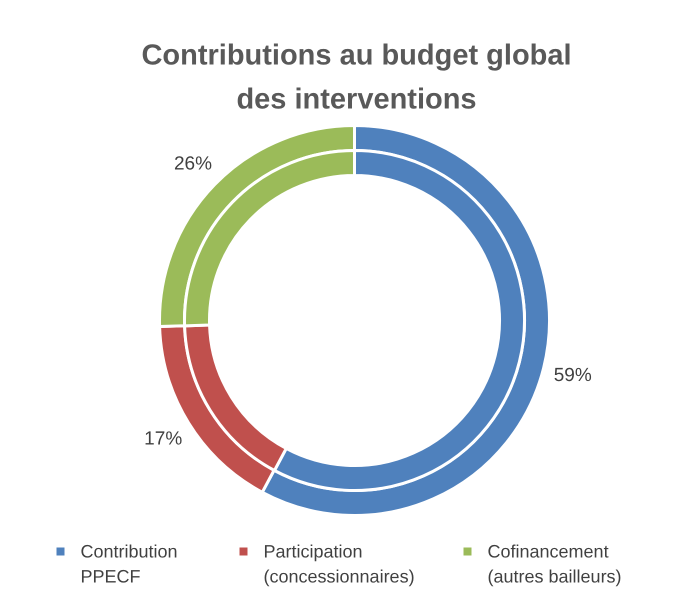 This screenshot has height=612, width=692. What do you see at coordinates (356, 78) in the screenshot?
I see `chart-title: Contributions au budget global des interventions` at bounding box center [356, 78].